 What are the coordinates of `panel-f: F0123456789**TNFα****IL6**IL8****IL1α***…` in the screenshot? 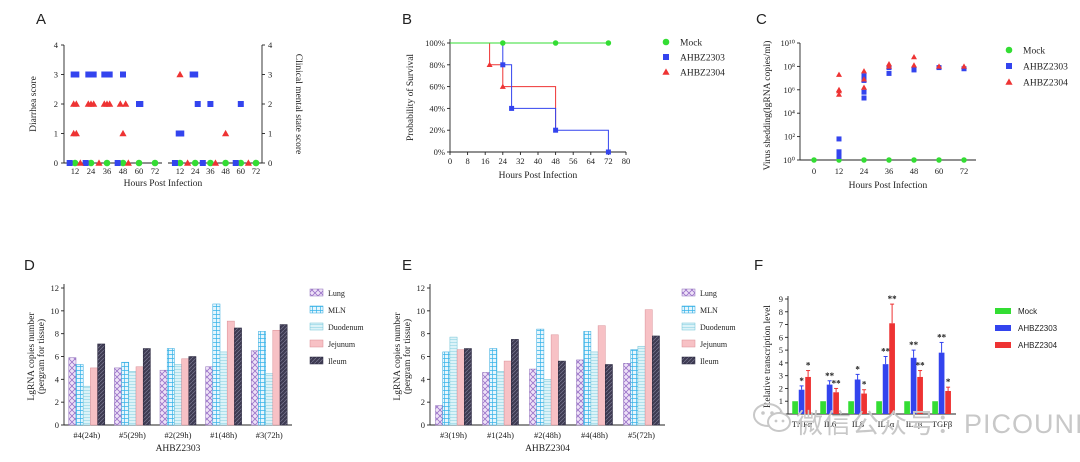 It's located at (914, 352).